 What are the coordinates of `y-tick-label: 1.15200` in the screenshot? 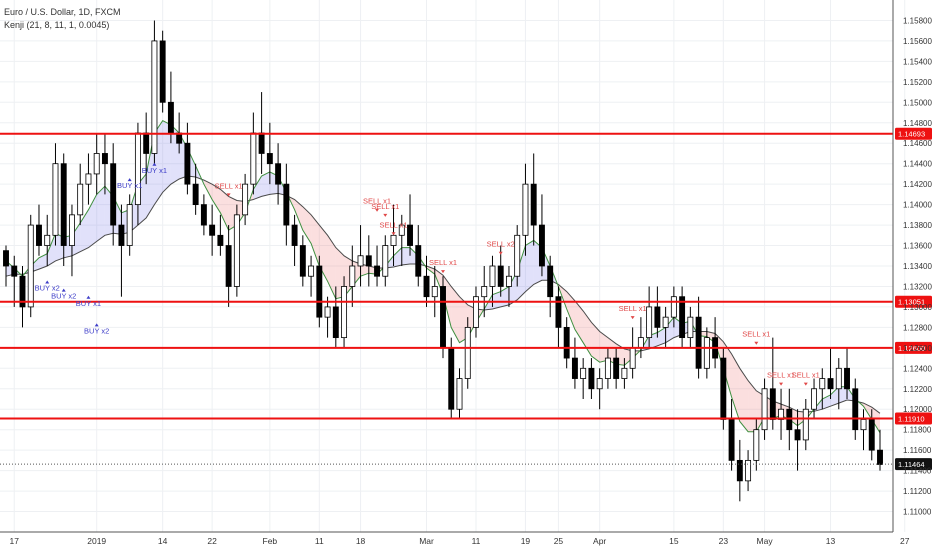 It's located at (917, 82).